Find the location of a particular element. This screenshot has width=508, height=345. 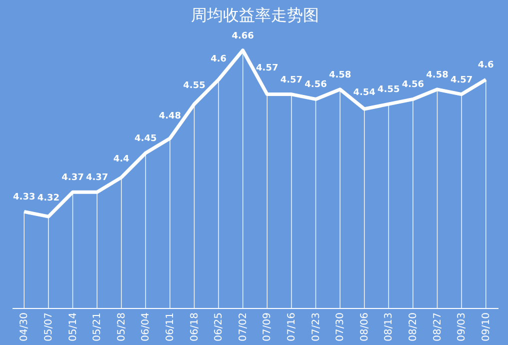

x-tick-label: 04/30 is located at coordinates (24, 327).